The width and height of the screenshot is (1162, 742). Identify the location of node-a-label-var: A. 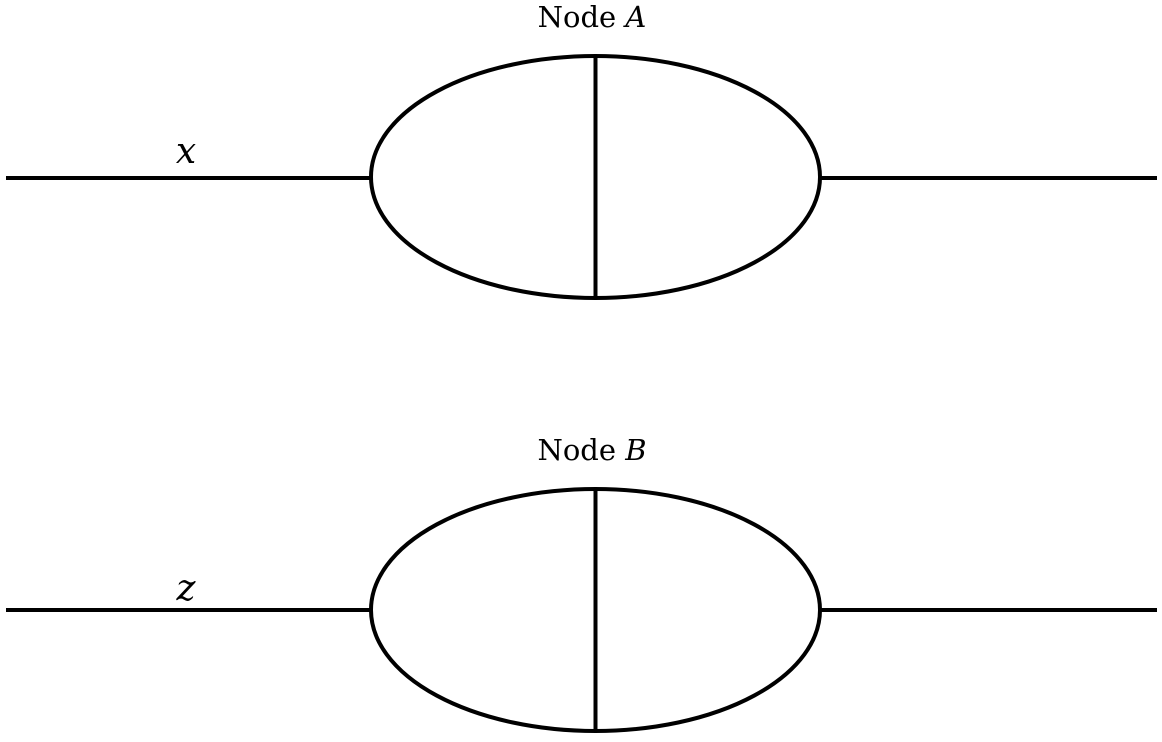
(634, 17).